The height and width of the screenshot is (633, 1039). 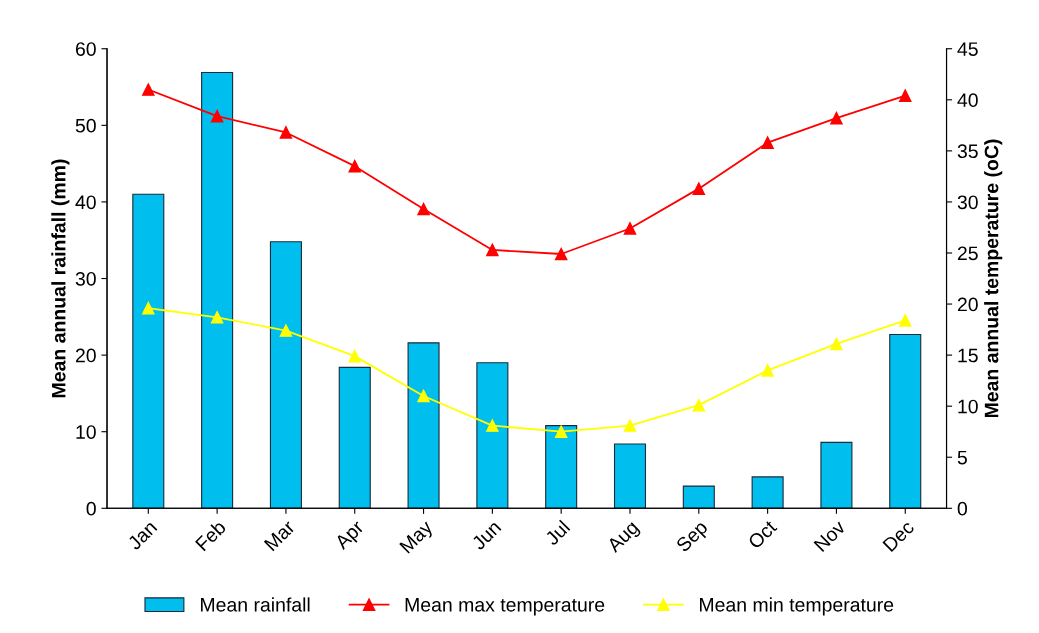 What do you see at coordinates (350, 536) in the screenshot?
I see `x-tick-label: Apr` at bounding box center [350, 536].